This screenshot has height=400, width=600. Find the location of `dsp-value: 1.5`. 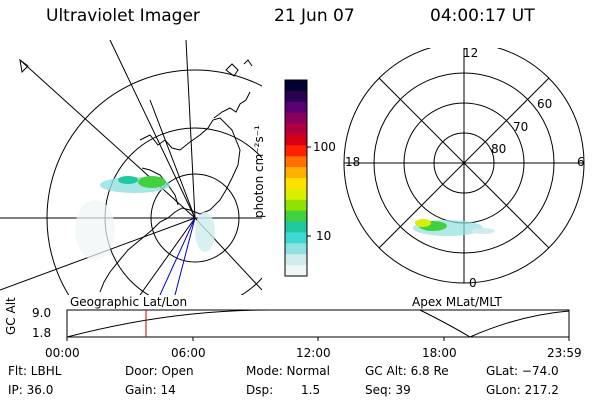

dsp-value: 1.5 is located at coordinates (311, 390).